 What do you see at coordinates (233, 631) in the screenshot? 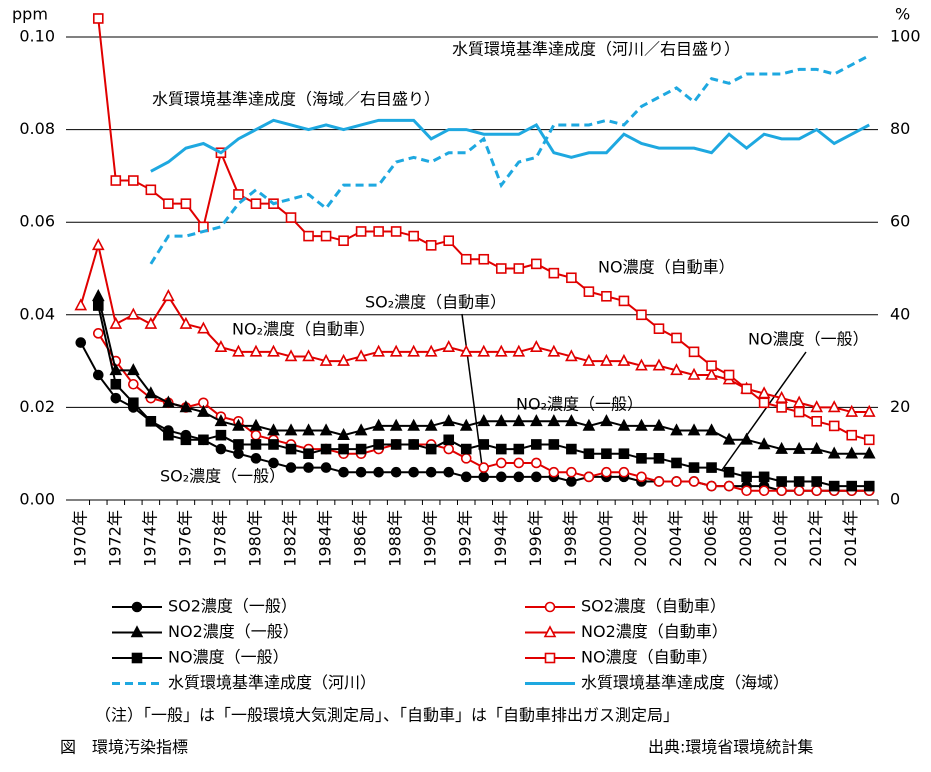
I see `legend-label: NO2濃度（一般）` at bounding box center [233, 631].